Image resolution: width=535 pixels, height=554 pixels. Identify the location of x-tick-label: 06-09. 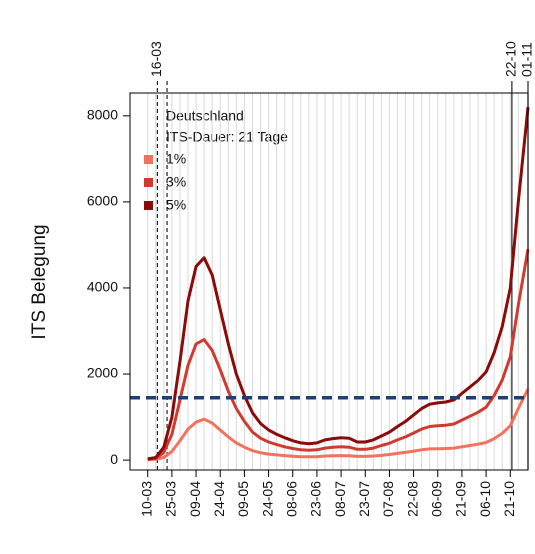
(436, 499).